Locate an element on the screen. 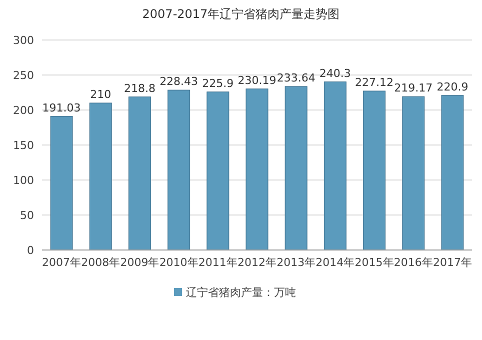  data-label: 228.43 is located at coordinates (179, 81).